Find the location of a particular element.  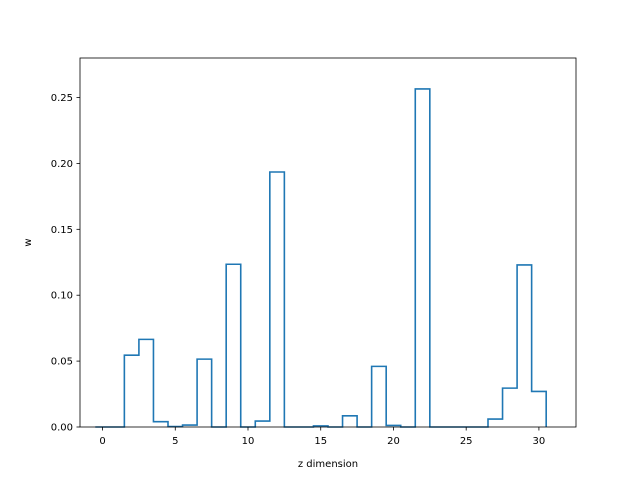

y-tick-label: 0.20 is located at coordinates (62, 164).